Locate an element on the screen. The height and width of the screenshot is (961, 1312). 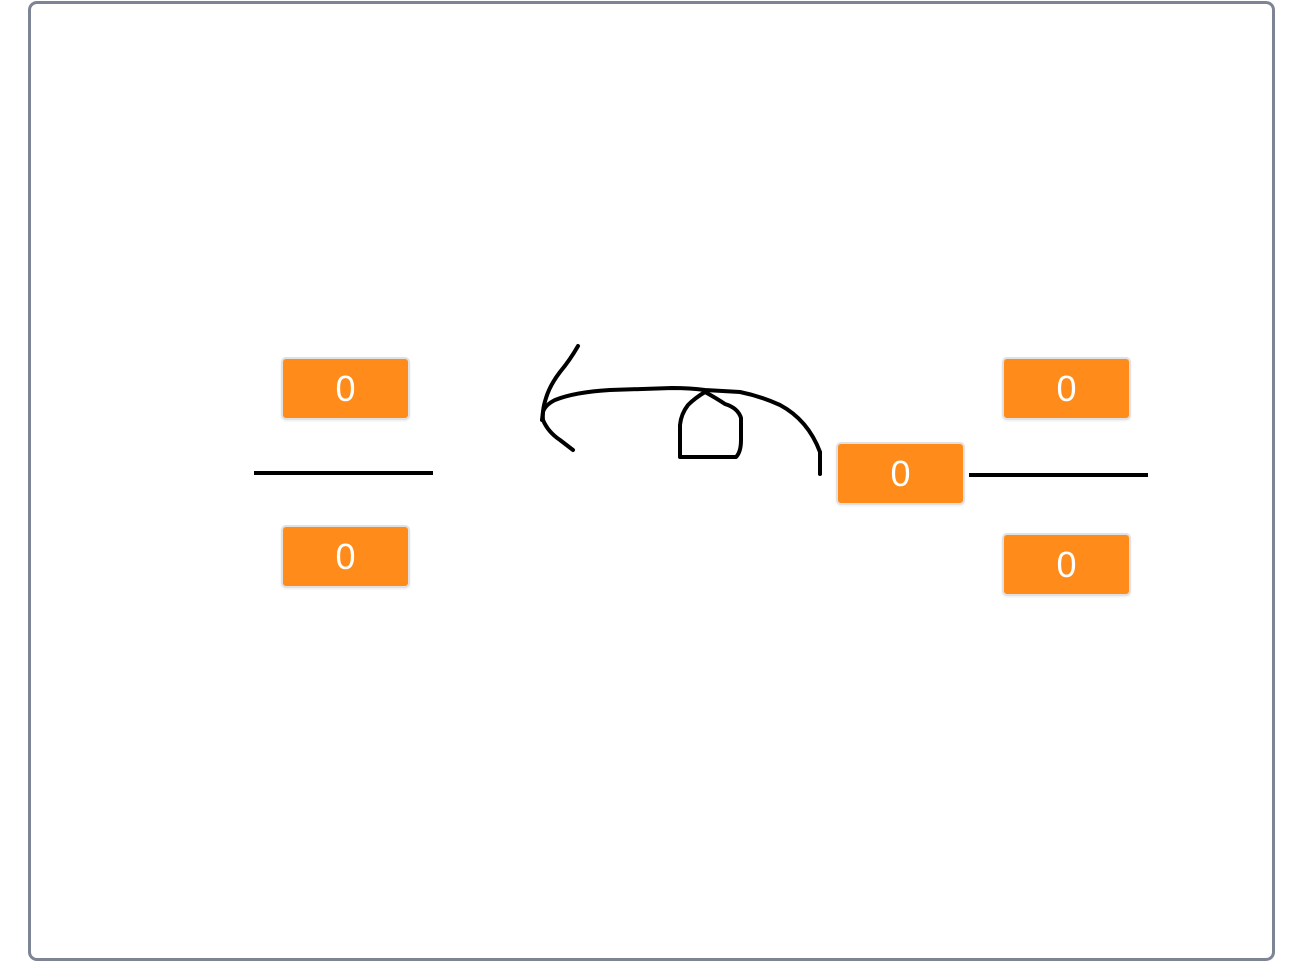
left-numerator-counter: 0 is located at coordinates (345, 388).